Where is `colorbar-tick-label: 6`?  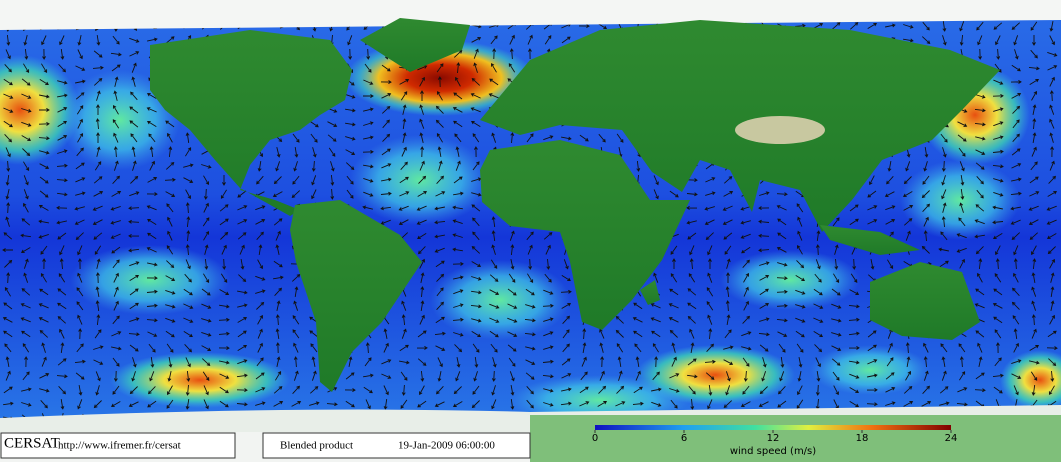
colorbar-tick-label: 6 is located at coordinates (684, 438).